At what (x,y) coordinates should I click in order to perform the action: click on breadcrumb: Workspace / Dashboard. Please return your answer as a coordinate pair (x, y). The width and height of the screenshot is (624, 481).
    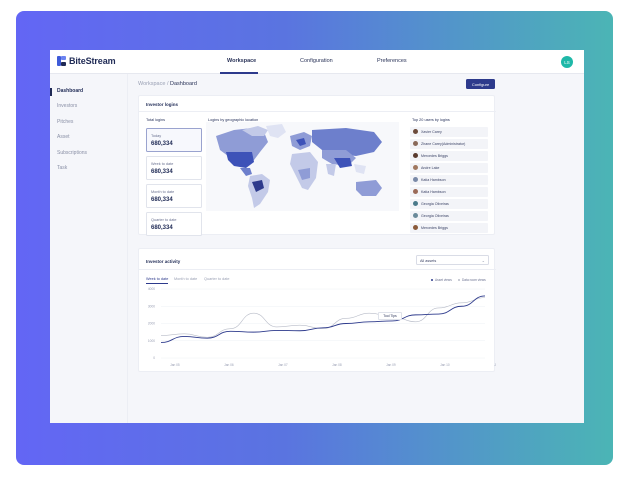
    Looking at the image, I should click on (167, 84).